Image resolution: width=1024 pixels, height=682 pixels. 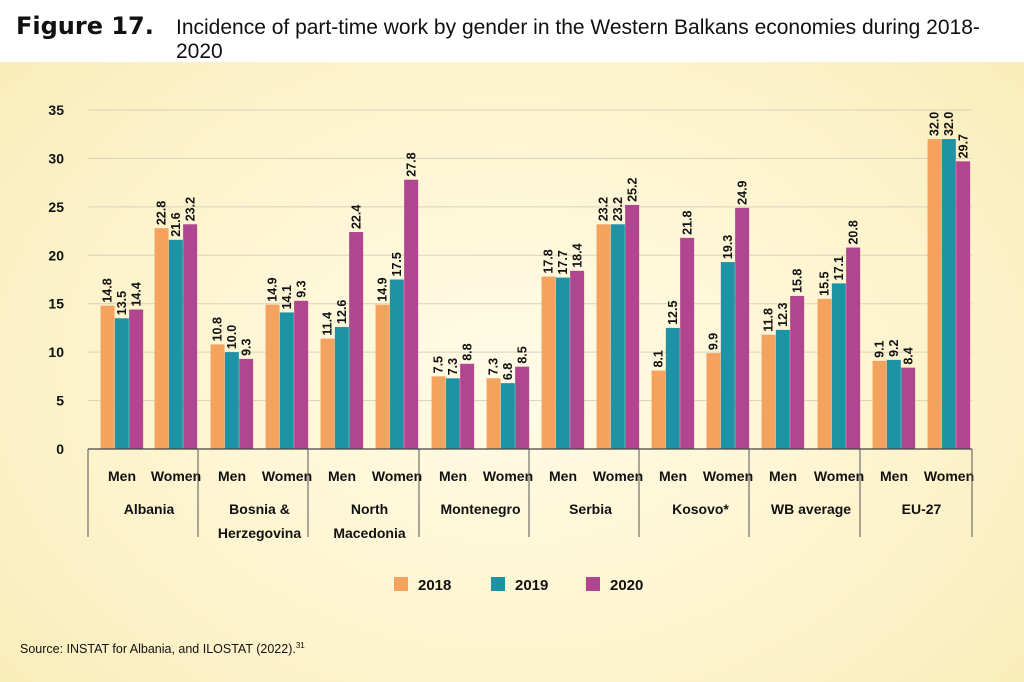 I want to click on y-tick-label: 10, so click(x=56, y=352).